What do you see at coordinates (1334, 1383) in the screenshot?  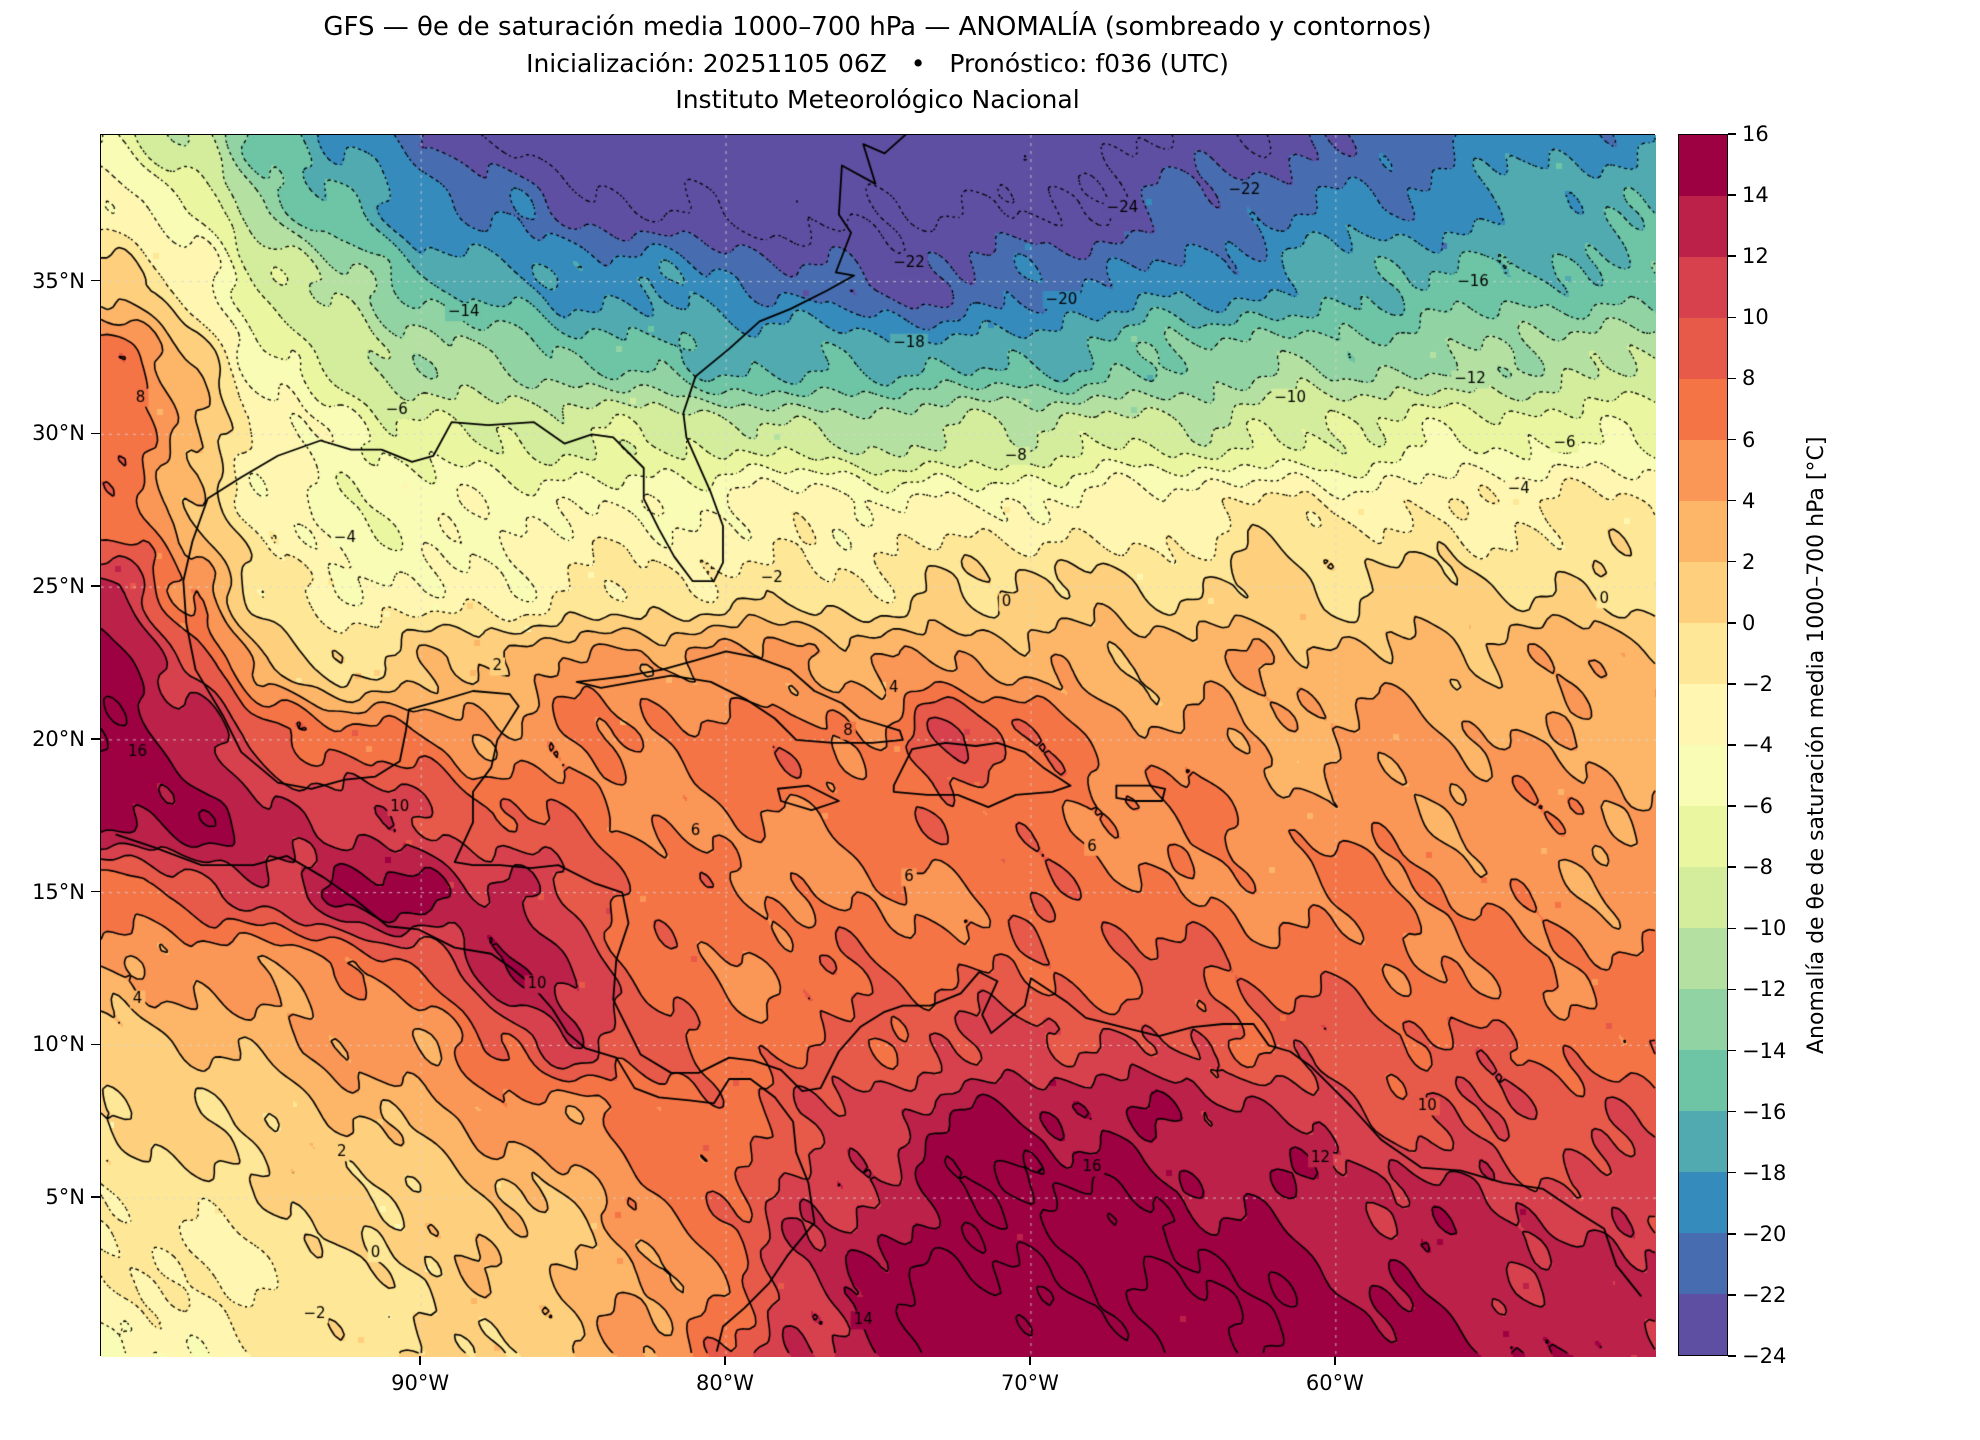 I see `x-tick-label: 60°W` at bounding box center [1334, 1383].